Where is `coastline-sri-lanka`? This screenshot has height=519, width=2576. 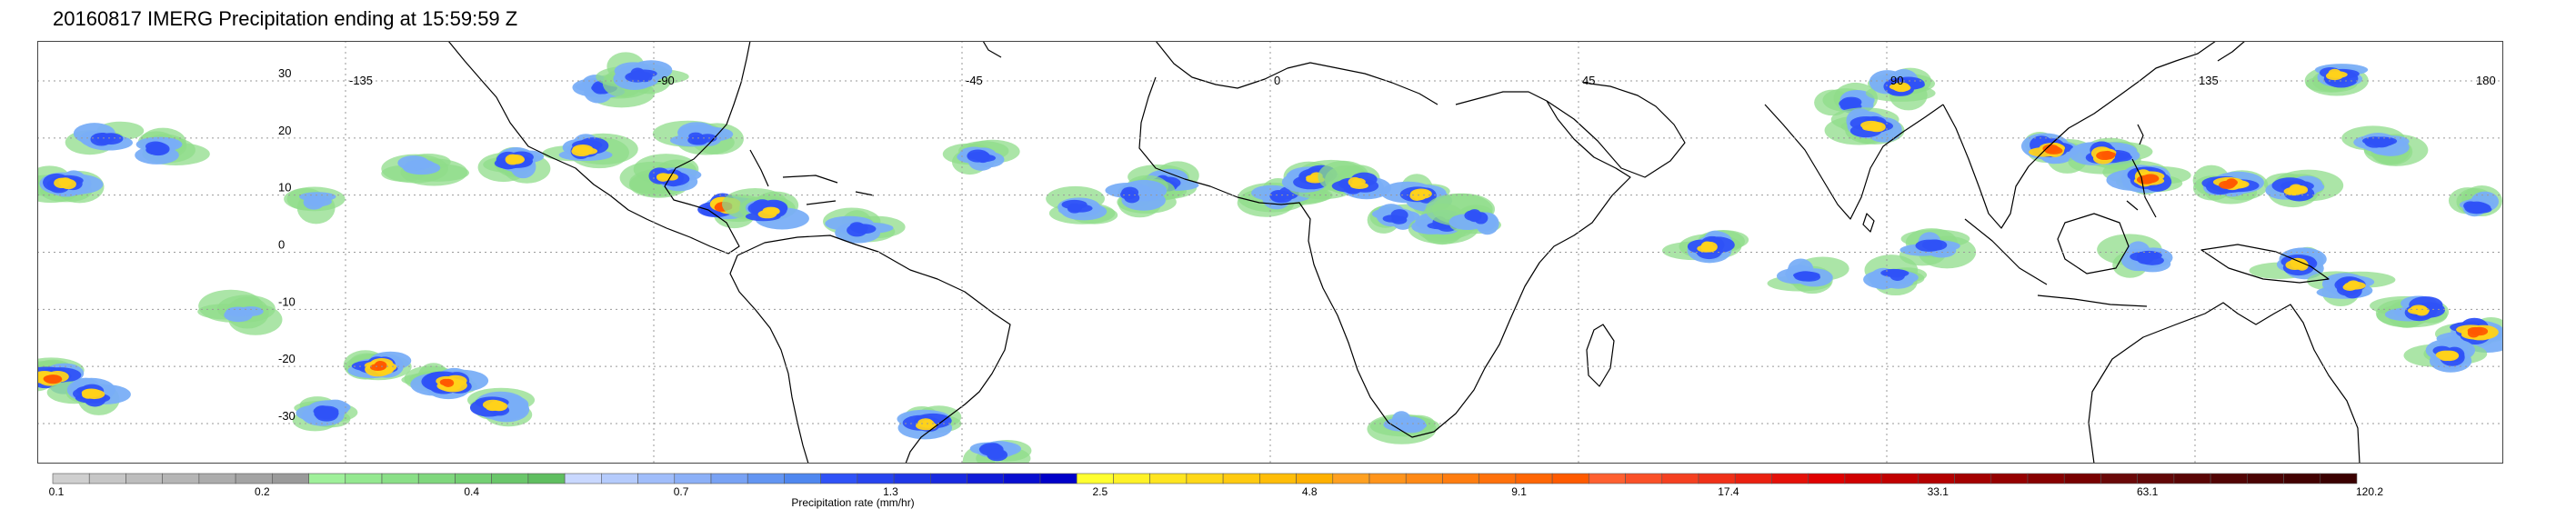 coastline-sri-lanka is located at coordinates (1868, 223).